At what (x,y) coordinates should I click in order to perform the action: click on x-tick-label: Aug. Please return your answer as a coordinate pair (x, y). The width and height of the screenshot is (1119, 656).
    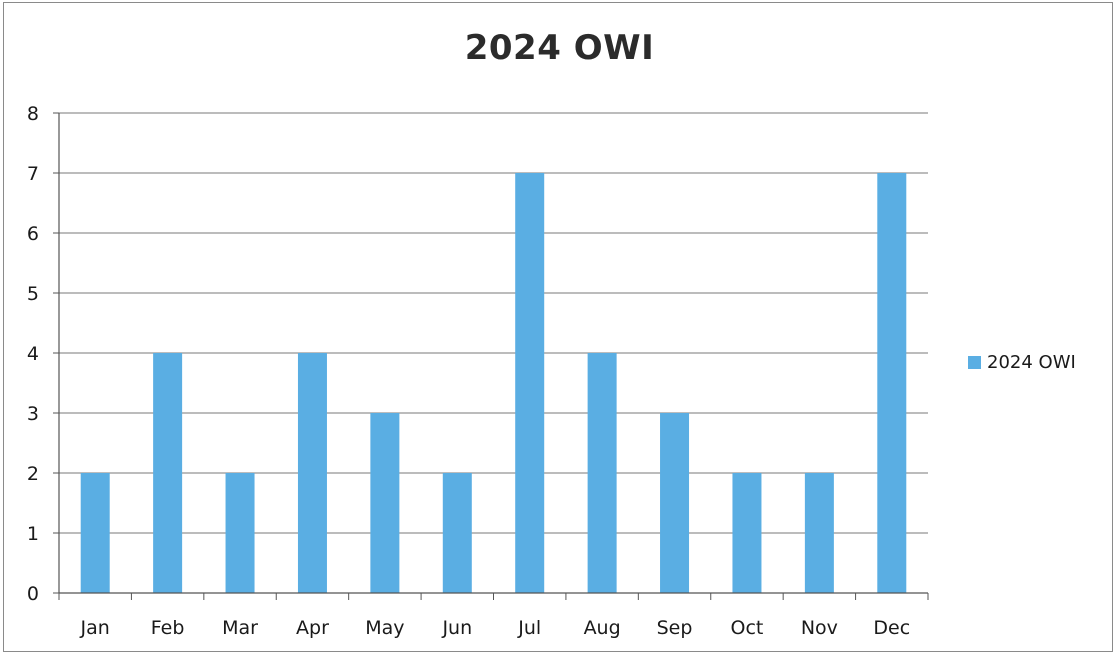
    Looking at the image, I should click on (602, 628).